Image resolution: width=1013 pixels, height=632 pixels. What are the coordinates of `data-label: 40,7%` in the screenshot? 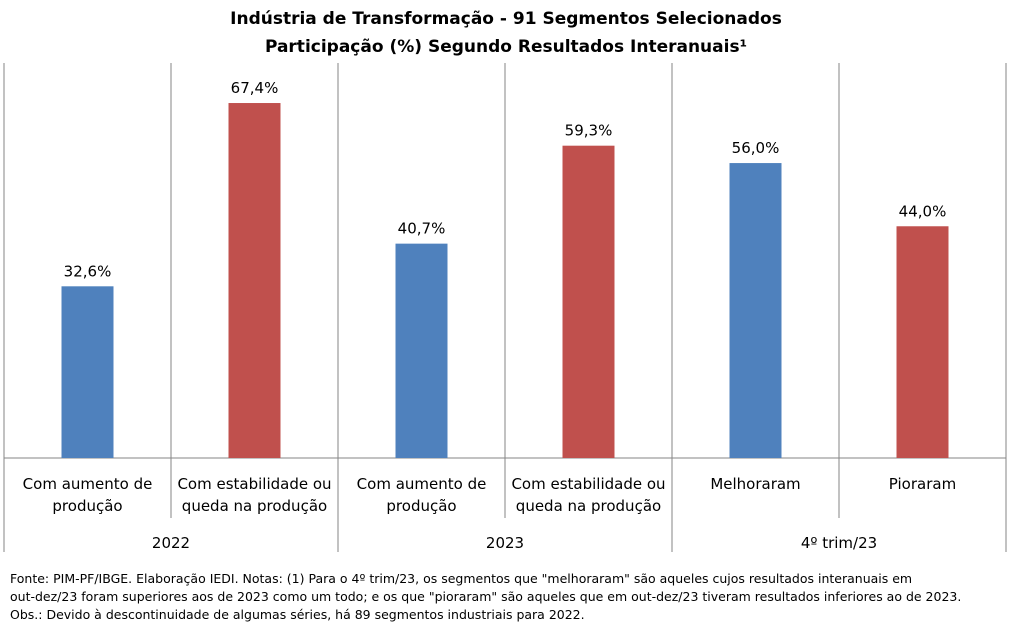 It's located at (422, 229).